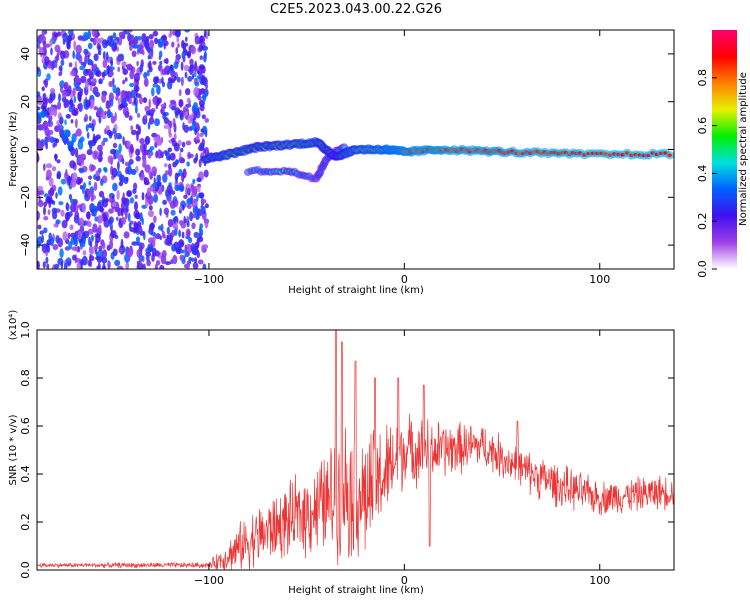 The height and width of the screenshot is (600, 750). Describe the element at coordinates (209, 279) in the screenshot. I see `x-tick-label: −100` at that location.